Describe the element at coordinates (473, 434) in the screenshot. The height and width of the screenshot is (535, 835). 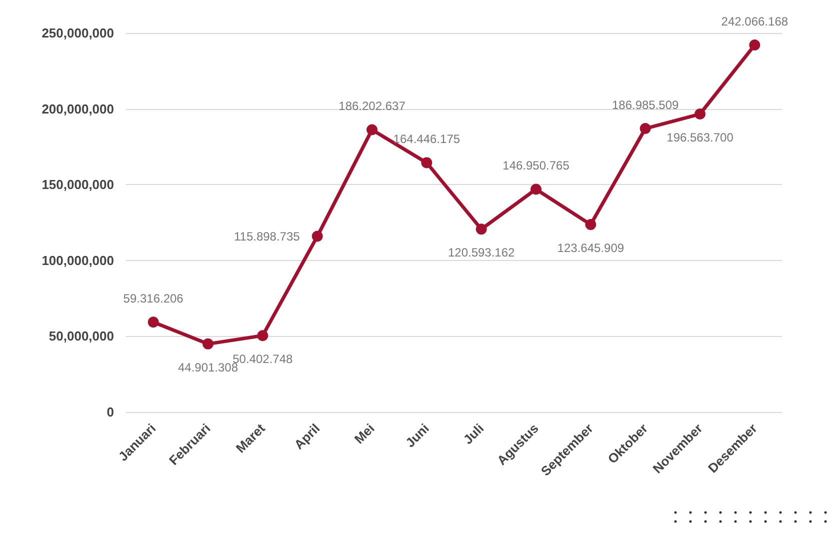
I see `x-tick-label: Juli` at that location.